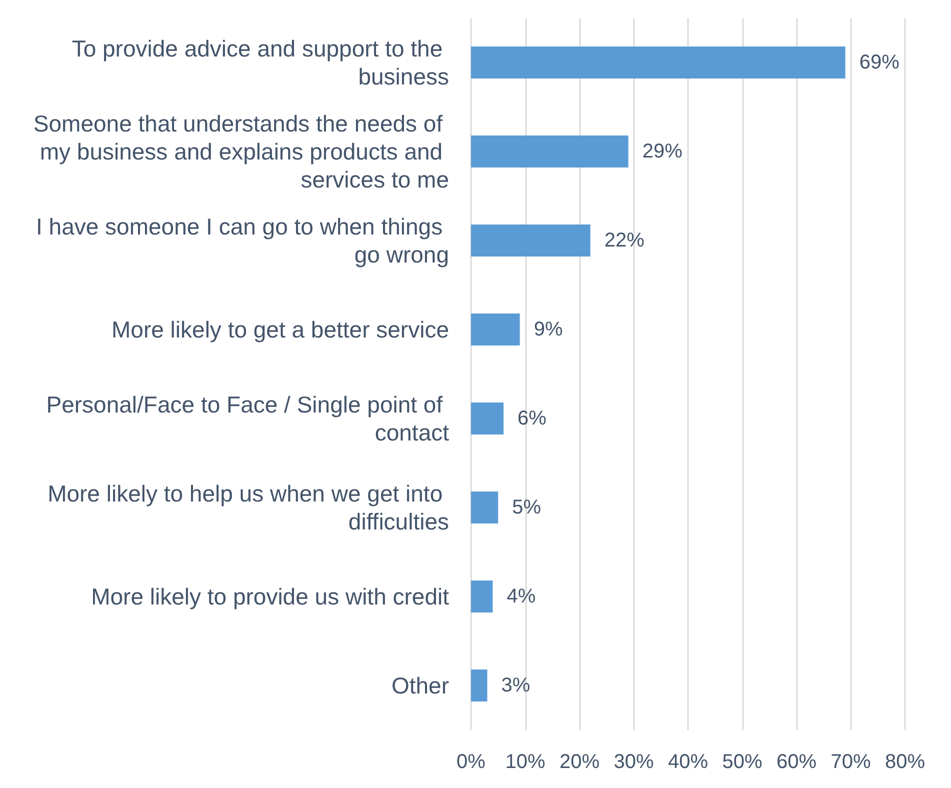 This screenshot has height=788, width=951. I want to click on x-tick-label: 60%, so click(796, 762).